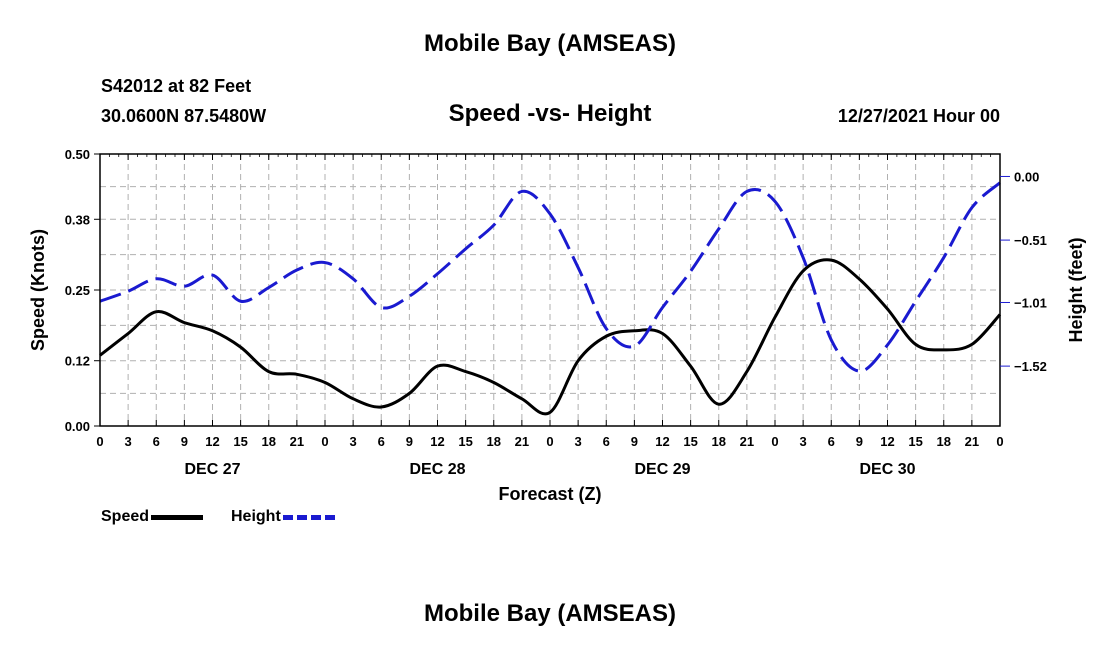 The image size is (1100, 650). I want to click on x-axis-title: Forecast (Z), so click(549, 494).